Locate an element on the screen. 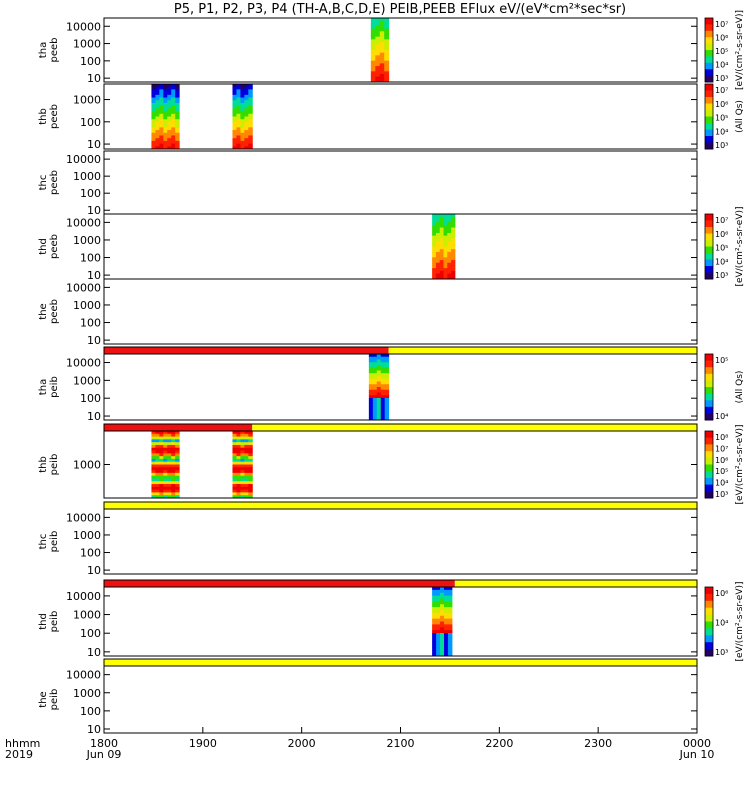  colorbar-tick-label: 10⁴ is located at coordinates (721, 261).